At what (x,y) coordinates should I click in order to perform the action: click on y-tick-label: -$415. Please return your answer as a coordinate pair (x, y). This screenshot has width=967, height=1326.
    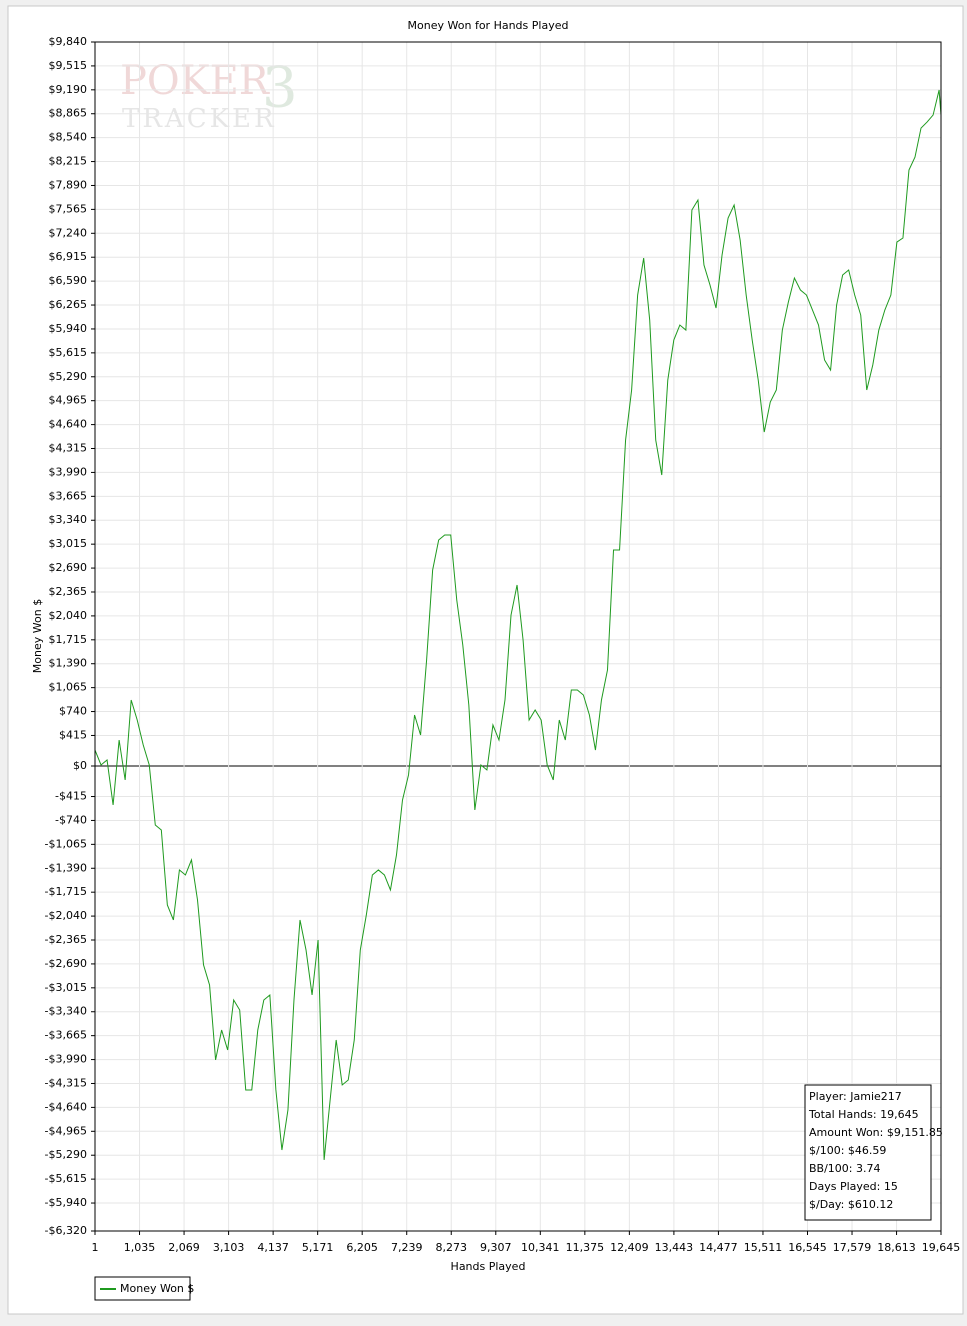
    Looking at the image, I should click on (71, 796).